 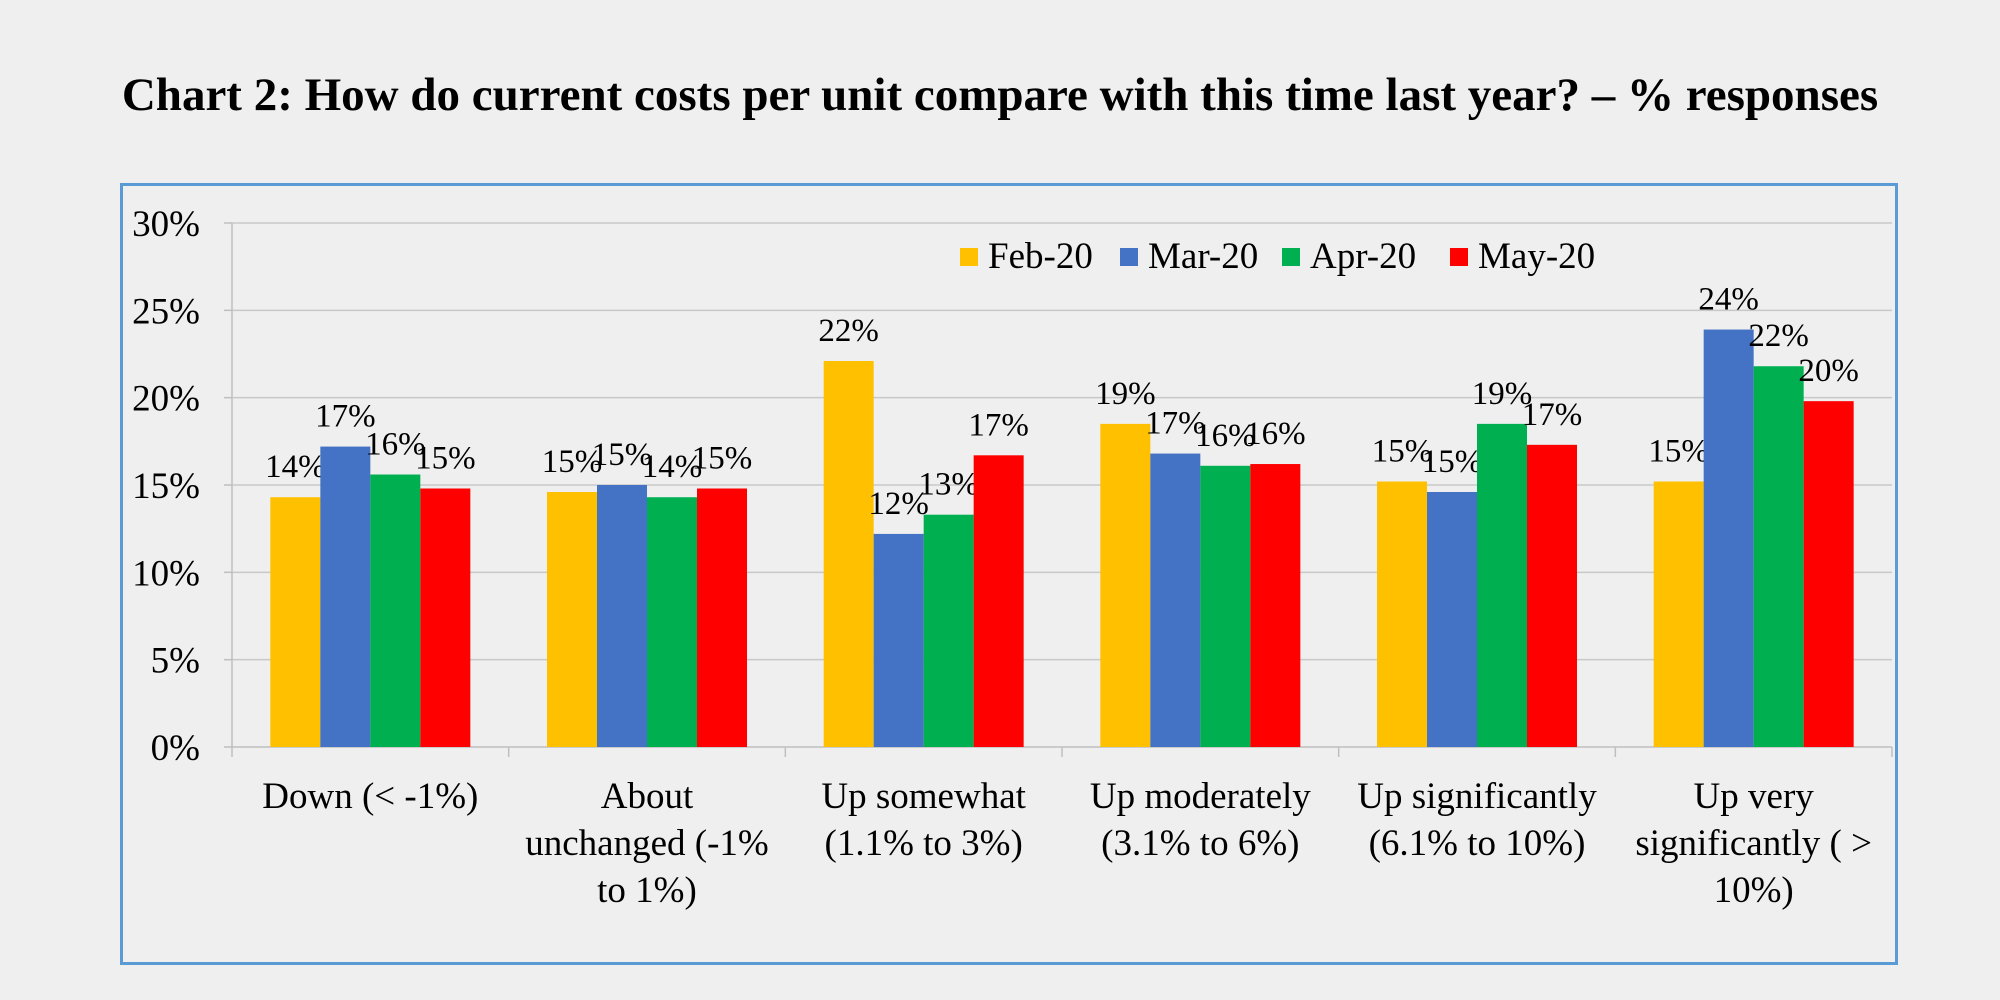 I want to click on y-tick-label: 25%, so click(x=166, y=311).